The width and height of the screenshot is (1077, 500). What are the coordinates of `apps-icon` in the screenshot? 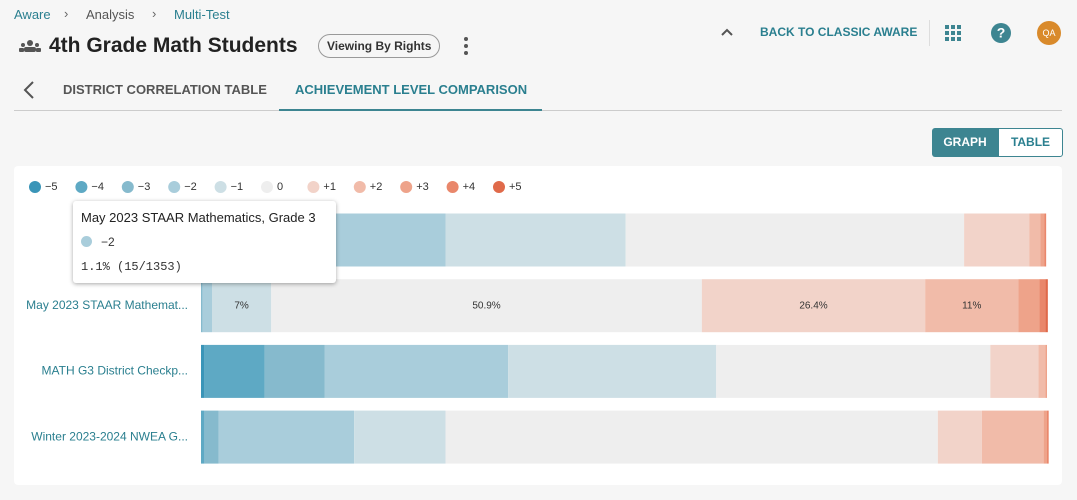 It's located at (953, 33).